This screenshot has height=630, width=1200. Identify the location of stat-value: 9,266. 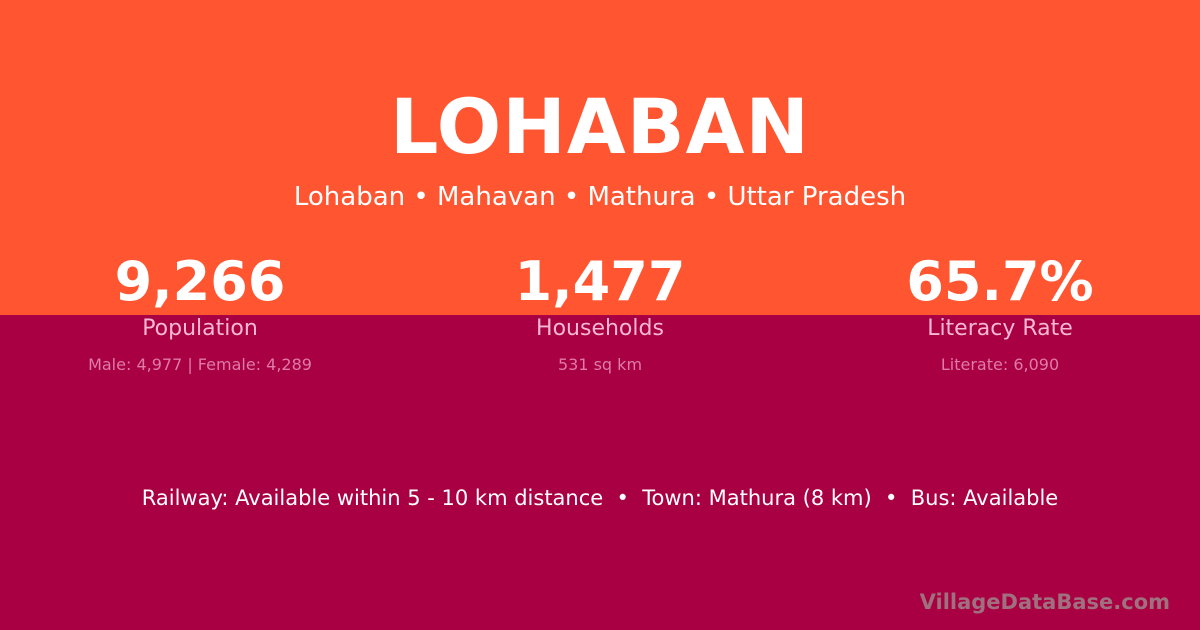
(200, 281).